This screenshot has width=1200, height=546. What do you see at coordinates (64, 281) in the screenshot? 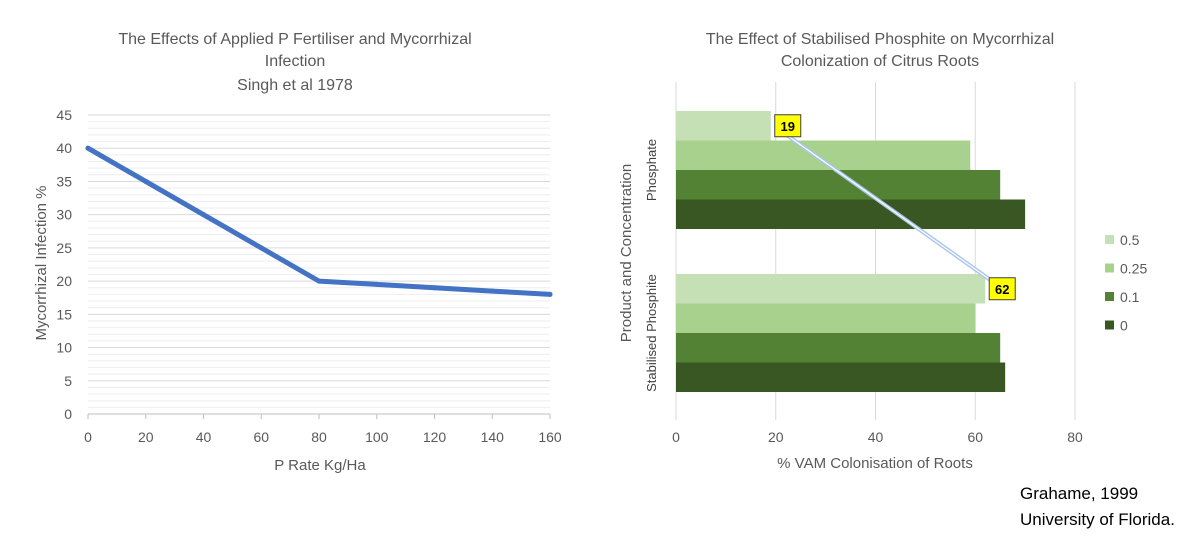
I see `y-tick-label: 20` at bounding box center [64, 281].